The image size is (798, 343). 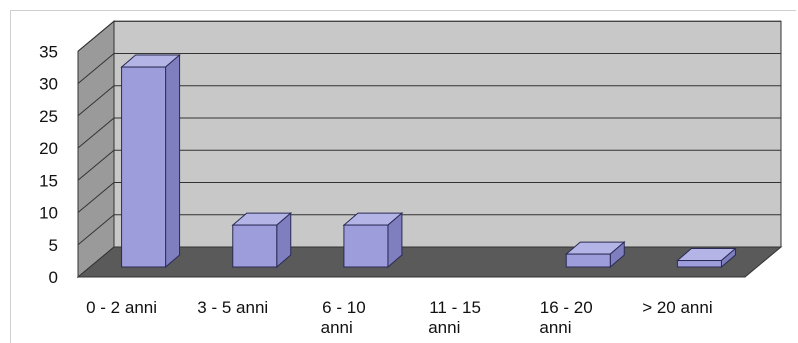 What do you see at coordinates (565, 317) in the screenshot?
I see `x-tick-label: 16 - 20 anni` at bounding box center [565, 317].